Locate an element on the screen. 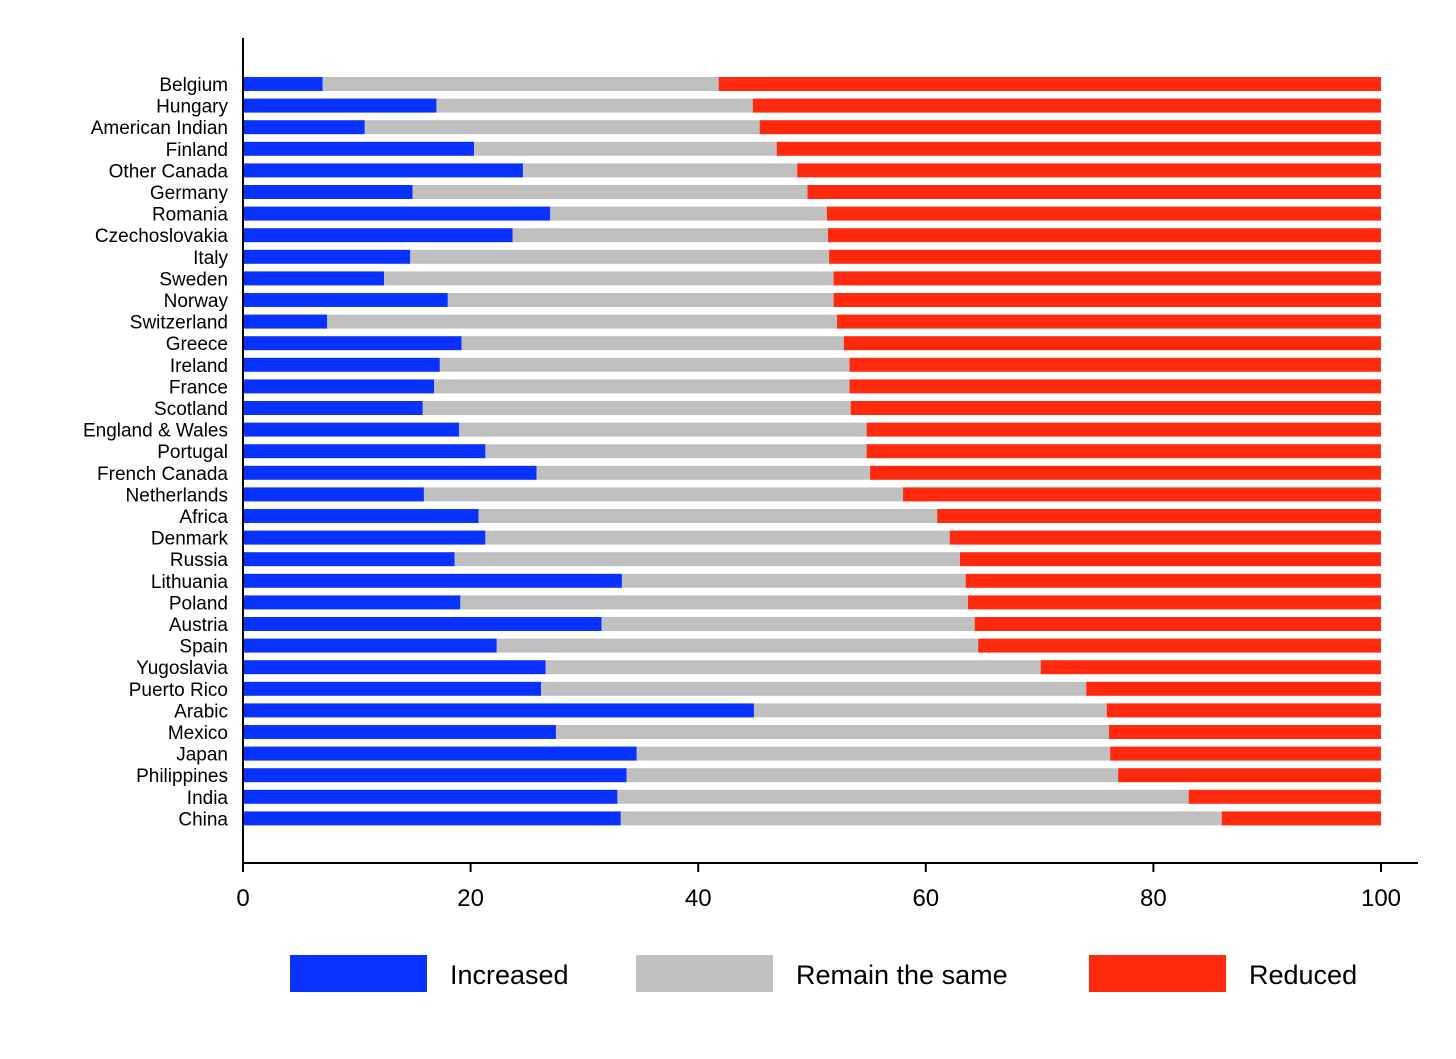 The height and width of the screenshot is (1059, 1456). category-label: Romania is located at coordinates (190, 215).